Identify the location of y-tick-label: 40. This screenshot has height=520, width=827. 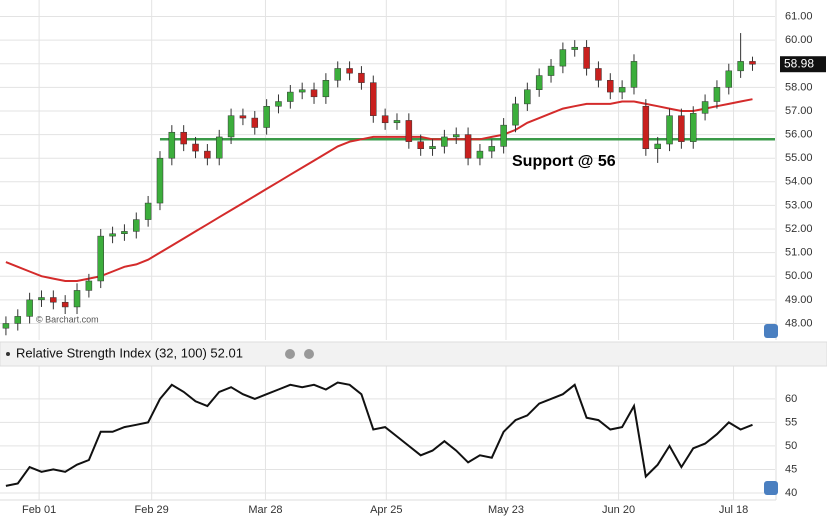
(791, 493).